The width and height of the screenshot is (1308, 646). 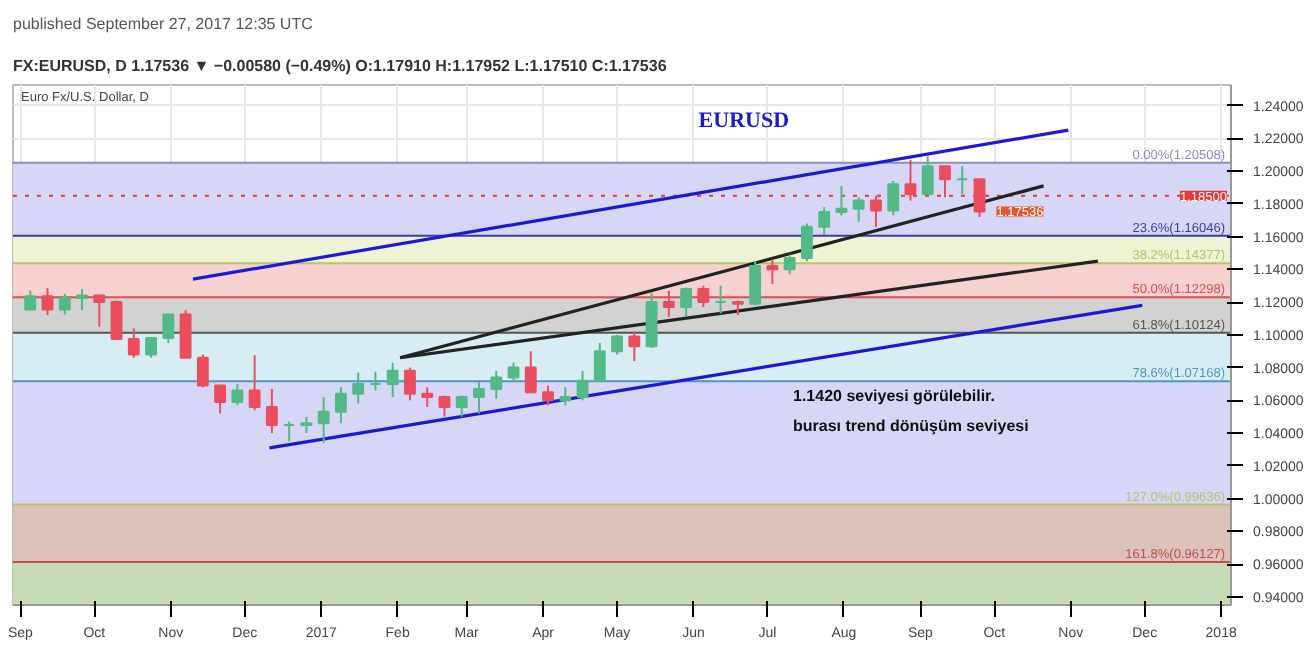 I want to click on text: EURUSD, so click(x=744, y=121).